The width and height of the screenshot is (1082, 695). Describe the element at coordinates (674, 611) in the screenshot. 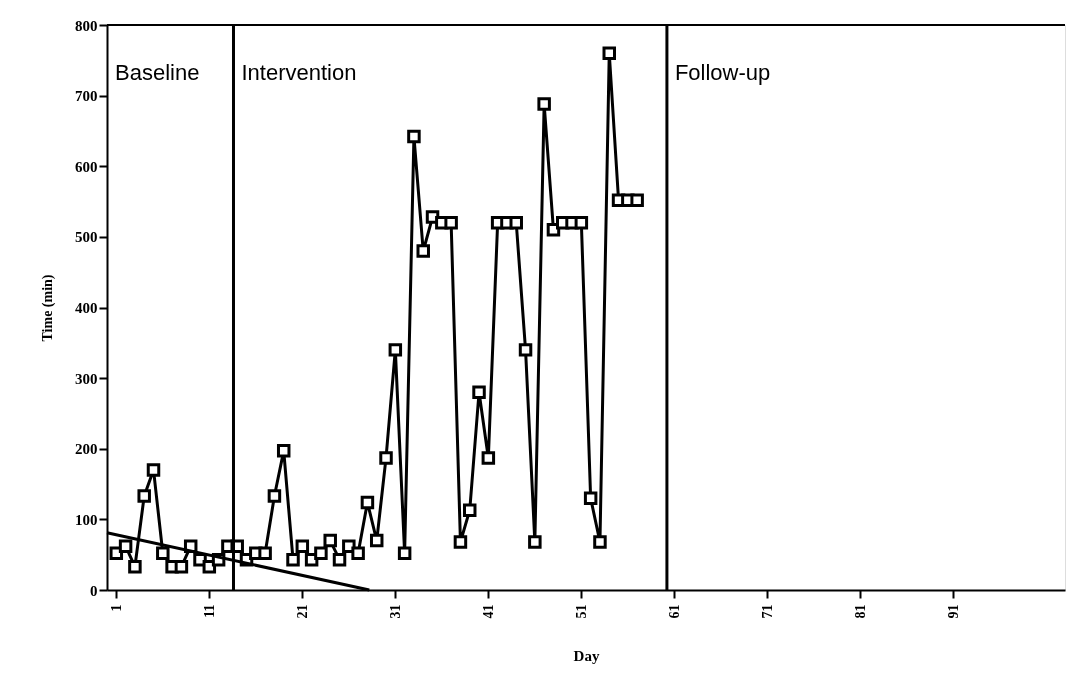

I see `x-tick-label: 61` at that location.